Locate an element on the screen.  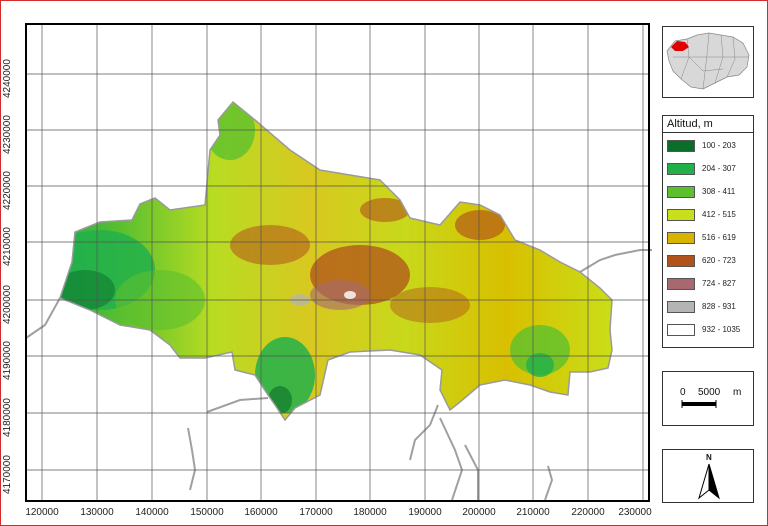
scale-unit-label: m is located at coordinates (737, 392).